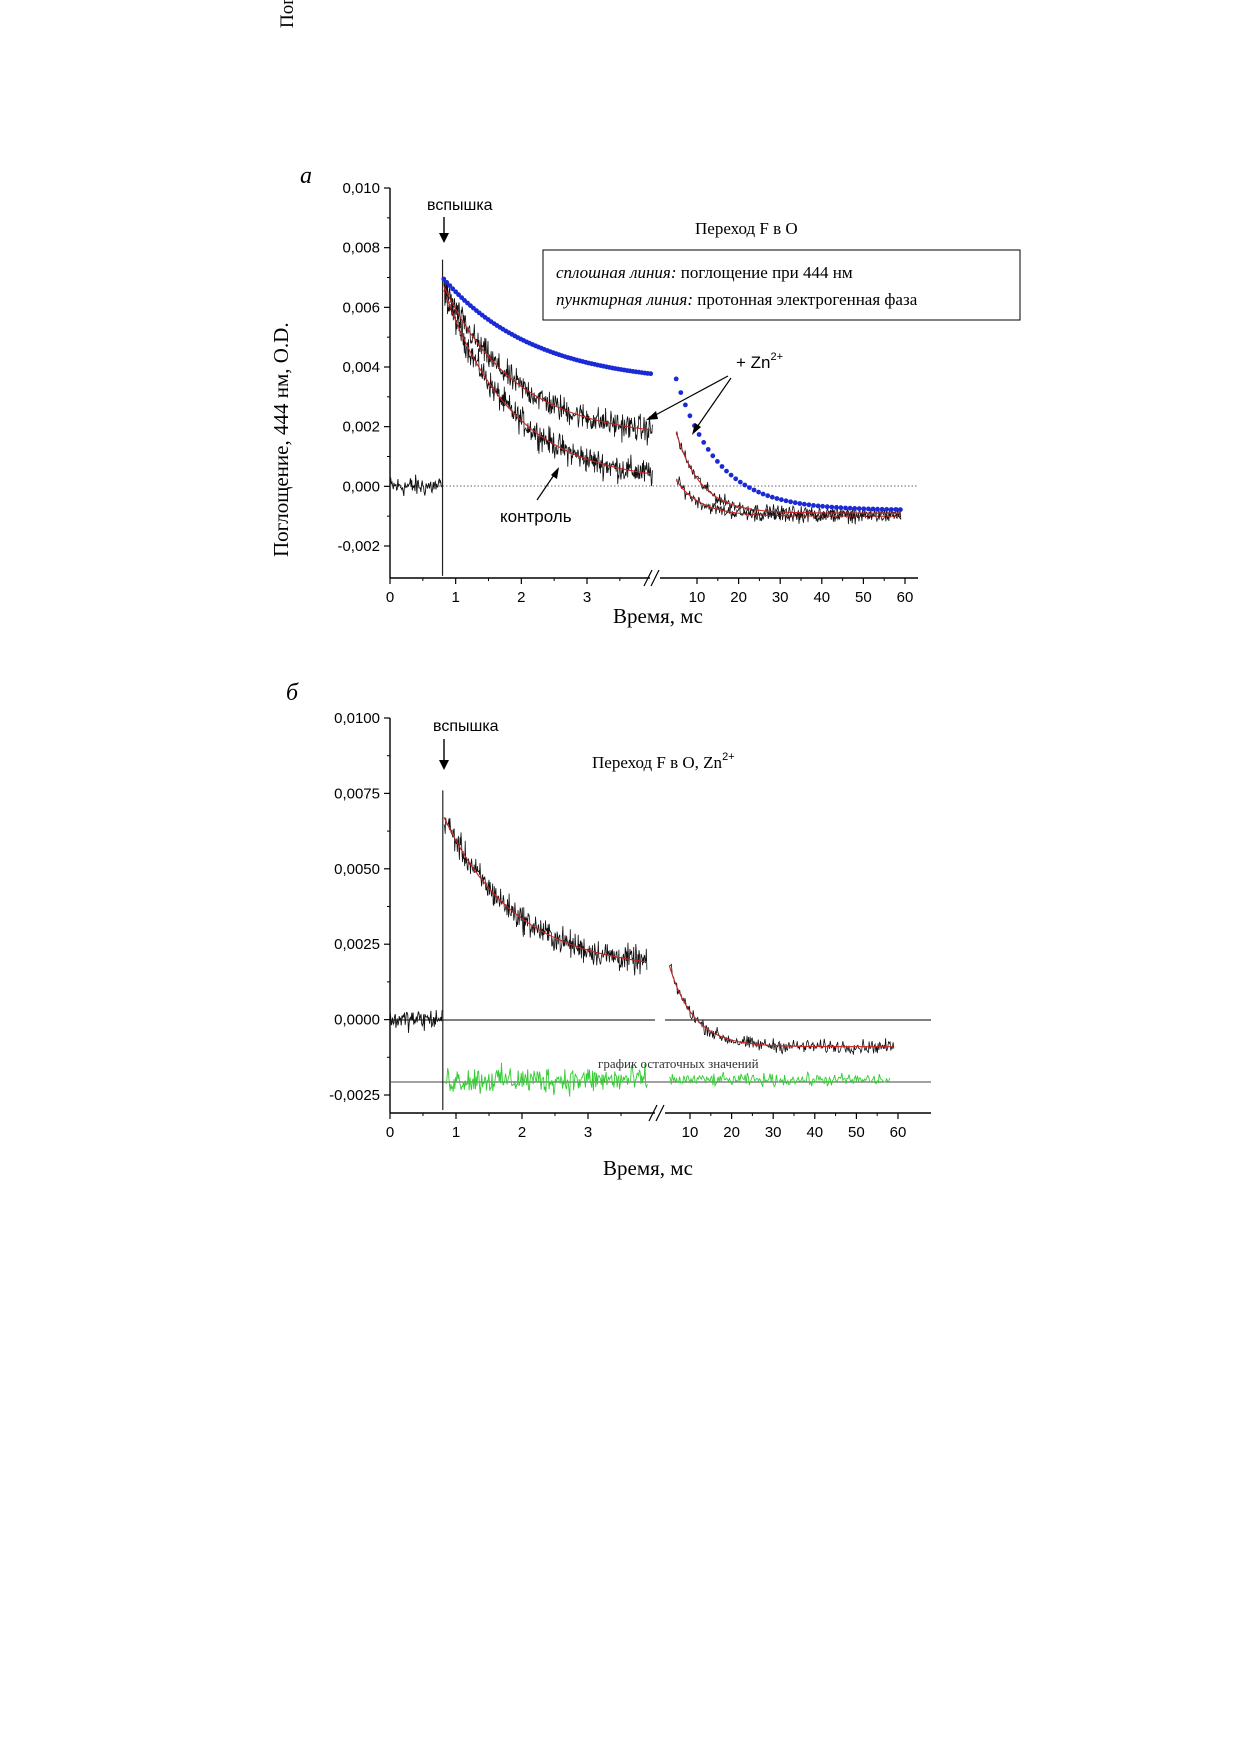 This screenshot has width=1240, height=1754. I want to click on zinc-label-sup: 2+, so click(777, 357).